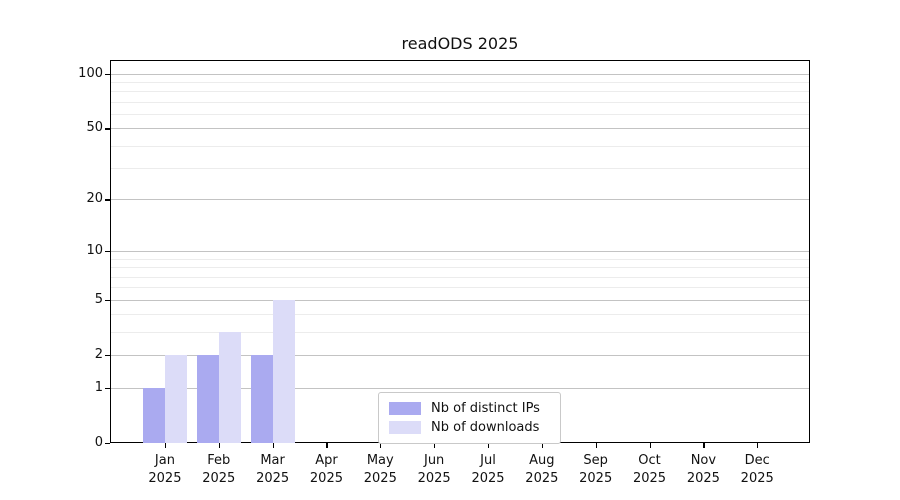 The image size is (900, 500). I want to click on legend-item: Nb of downloads, so click(474, 427).